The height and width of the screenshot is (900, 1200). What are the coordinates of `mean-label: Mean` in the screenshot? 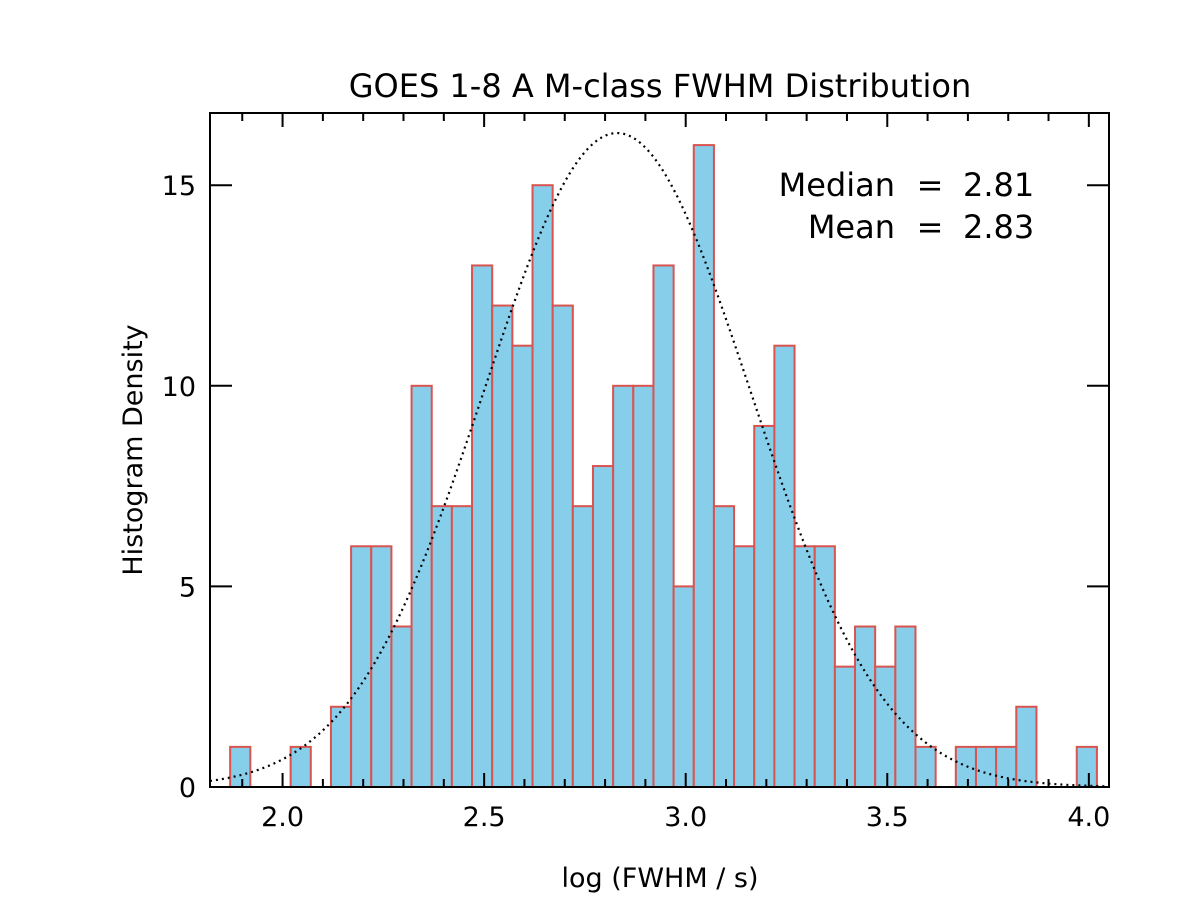 It's located at (851, 227).